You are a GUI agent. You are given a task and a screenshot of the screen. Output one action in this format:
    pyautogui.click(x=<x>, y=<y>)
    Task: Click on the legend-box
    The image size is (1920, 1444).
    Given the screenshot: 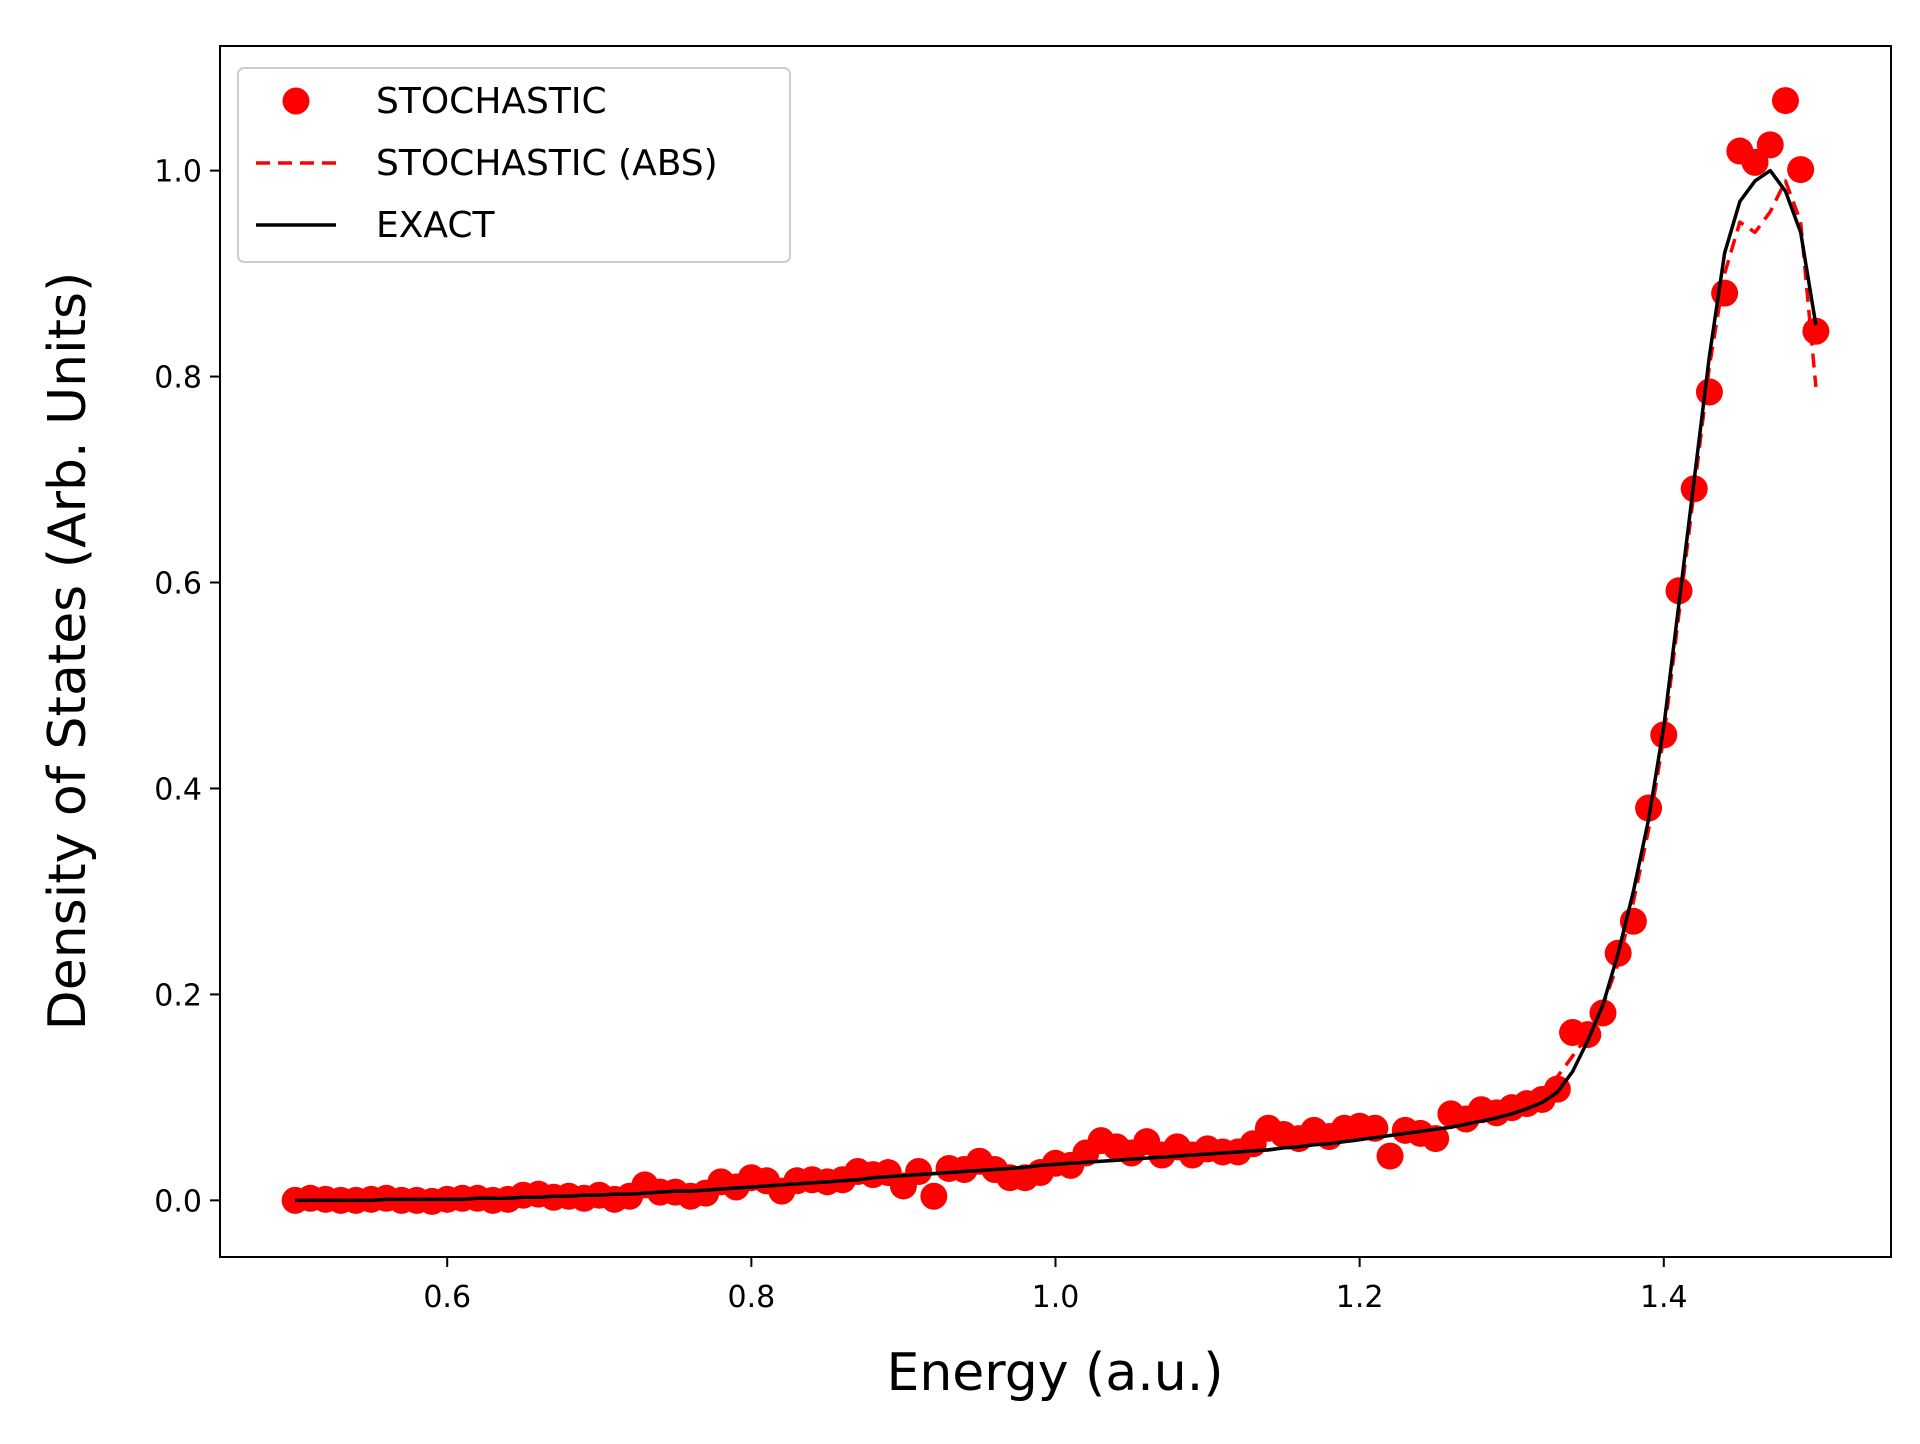 What is the action you would take?
    pyautogui.click(x=514, y=165)
    